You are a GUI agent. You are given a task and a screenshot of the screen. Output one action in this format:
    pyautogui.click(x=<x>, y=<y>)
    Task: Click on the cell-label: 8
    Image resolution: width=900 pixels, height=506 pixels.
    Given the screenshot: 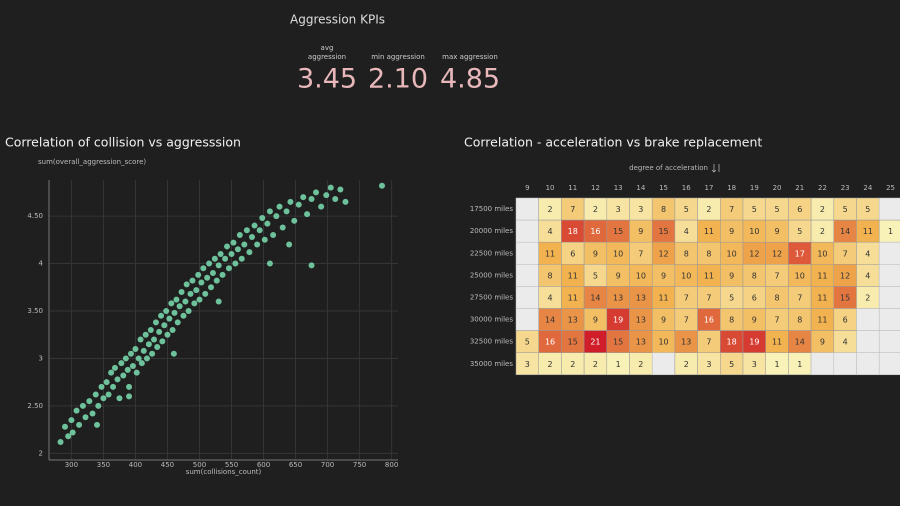 What is the action you would take?
    pyautogui.click(x=686, y=253)
    